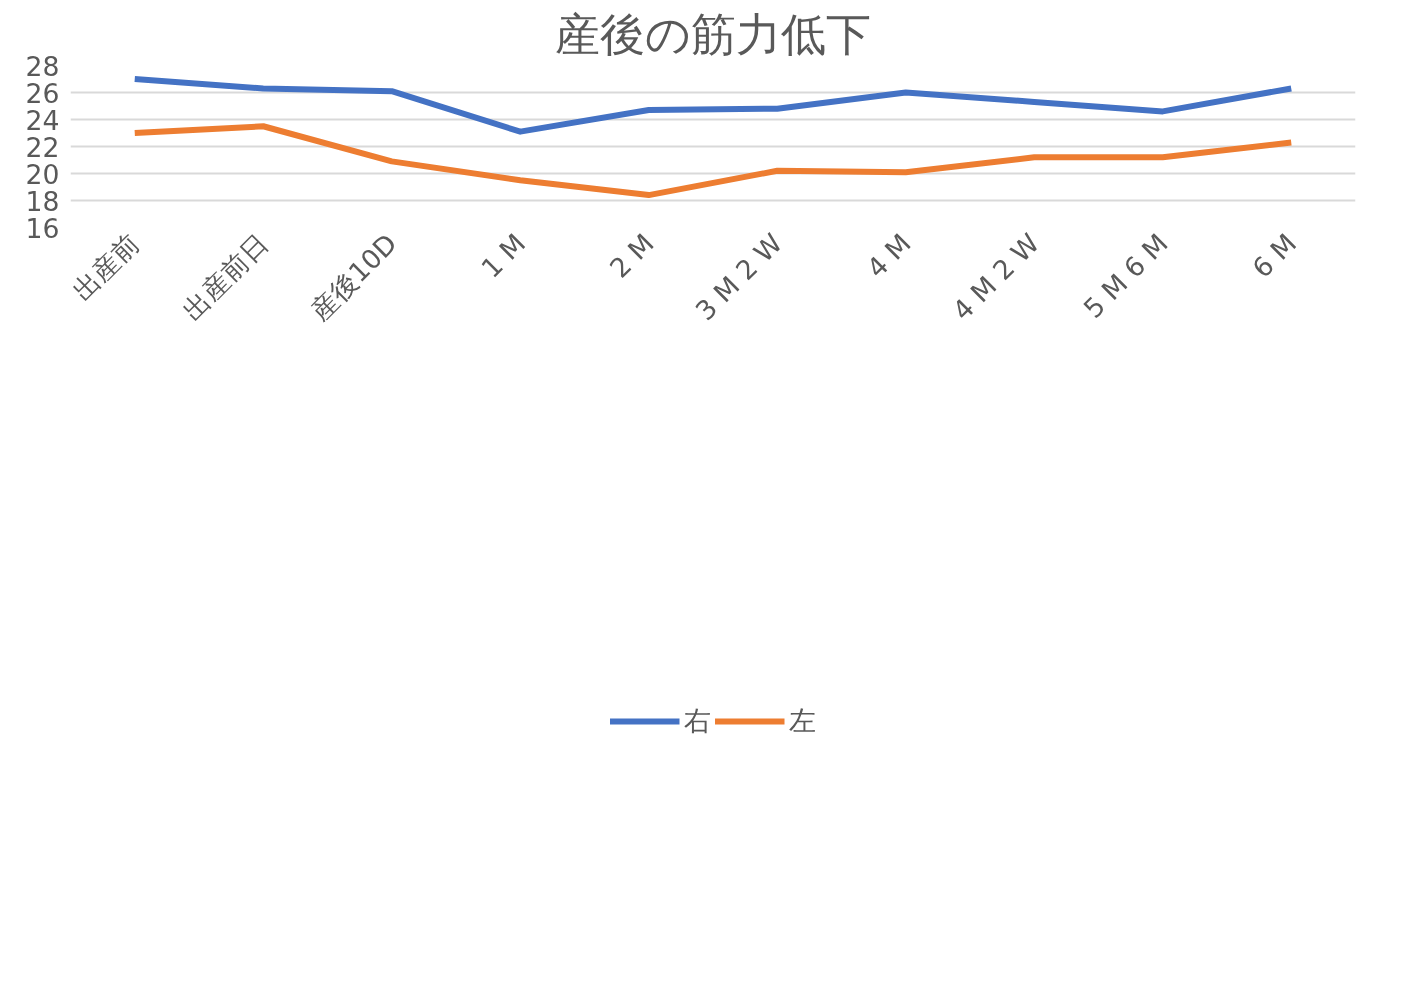 The width and height of the screenshot is (1414, 997). What do you see at coordinates (713, 34) in the screenshot?
I see `chart-title: 産後の筋力低下` at bounding box center [713, 34].